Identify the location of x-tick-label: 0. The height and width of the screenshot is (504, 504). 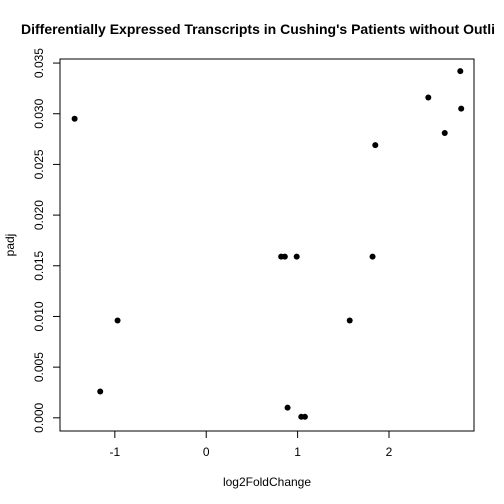
(206, 452).